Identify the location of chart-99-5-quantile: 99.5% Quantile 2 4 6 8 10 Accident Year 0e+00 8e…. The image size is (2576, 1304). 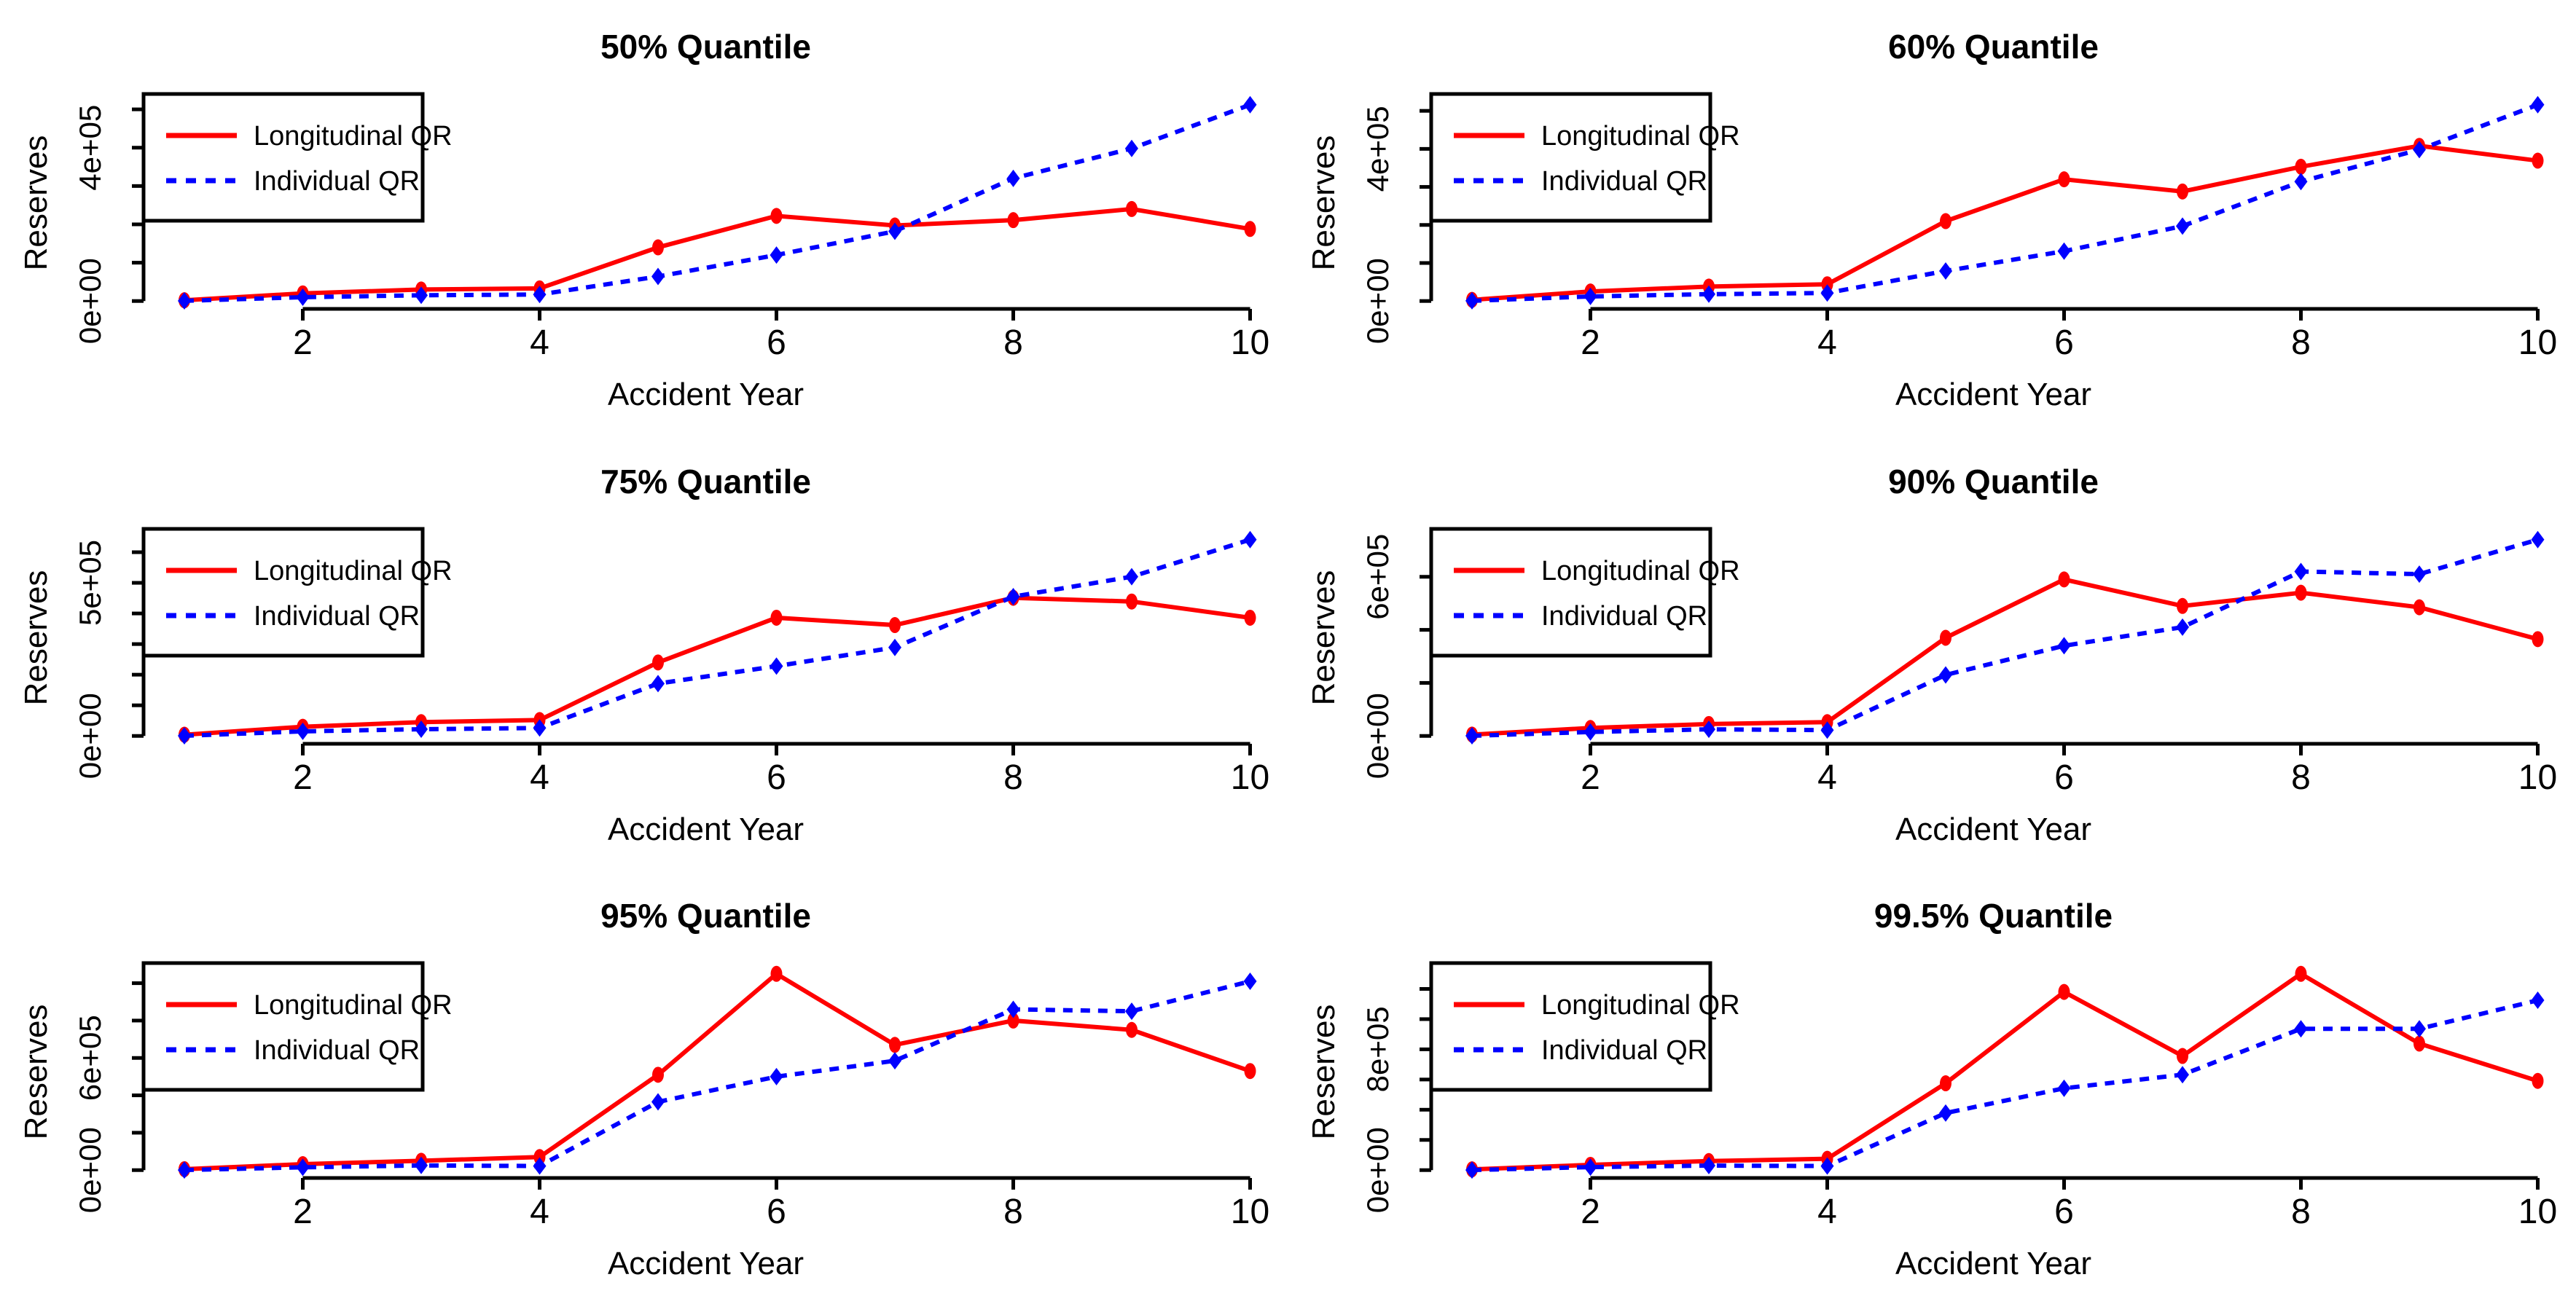
(1931, 1089).